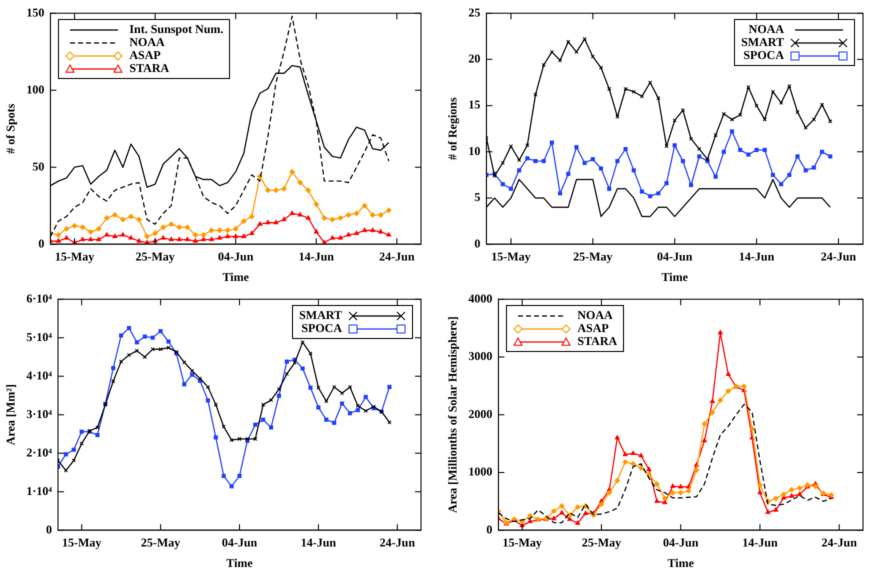  Describe the element at coordinates (38, 166) in the screenshot. I see `y-tick-label: 50` at that location.